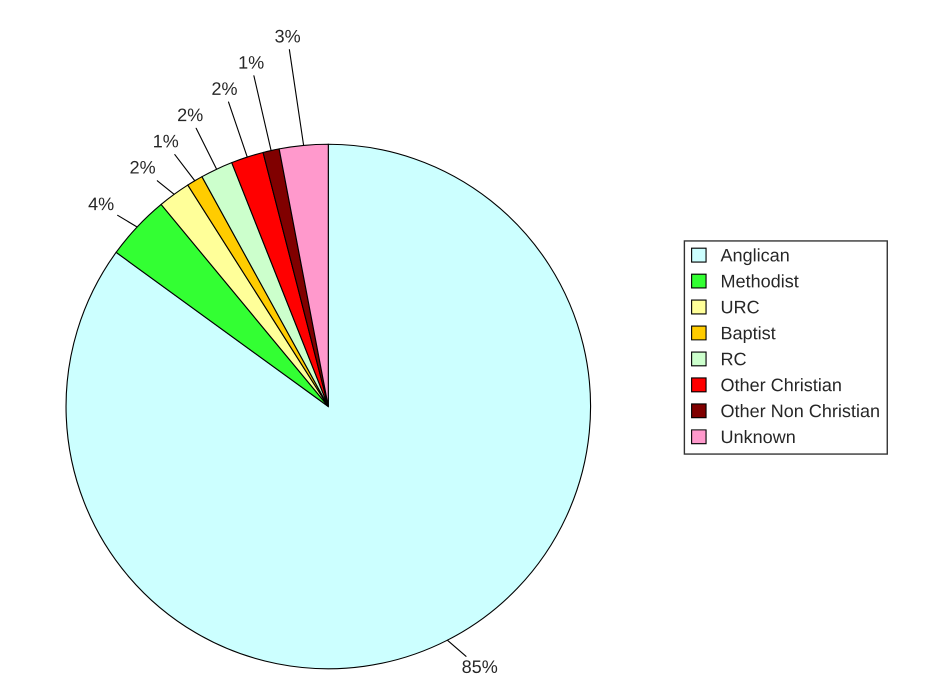 Image resolution: width=938 pixels, height=695 pixels. What do you see at coordinates (800, 411) in the screenshot?
I see `legend-label: Other Non Christian` at bounding box center [800, 411].